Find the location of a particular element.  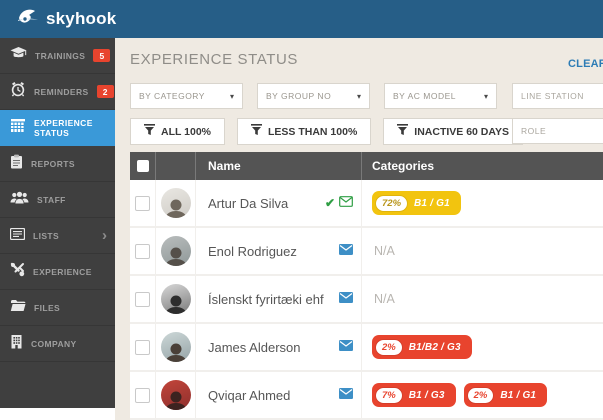

sidebar-item-company: COMPANY is located at coordinates (57, 344).